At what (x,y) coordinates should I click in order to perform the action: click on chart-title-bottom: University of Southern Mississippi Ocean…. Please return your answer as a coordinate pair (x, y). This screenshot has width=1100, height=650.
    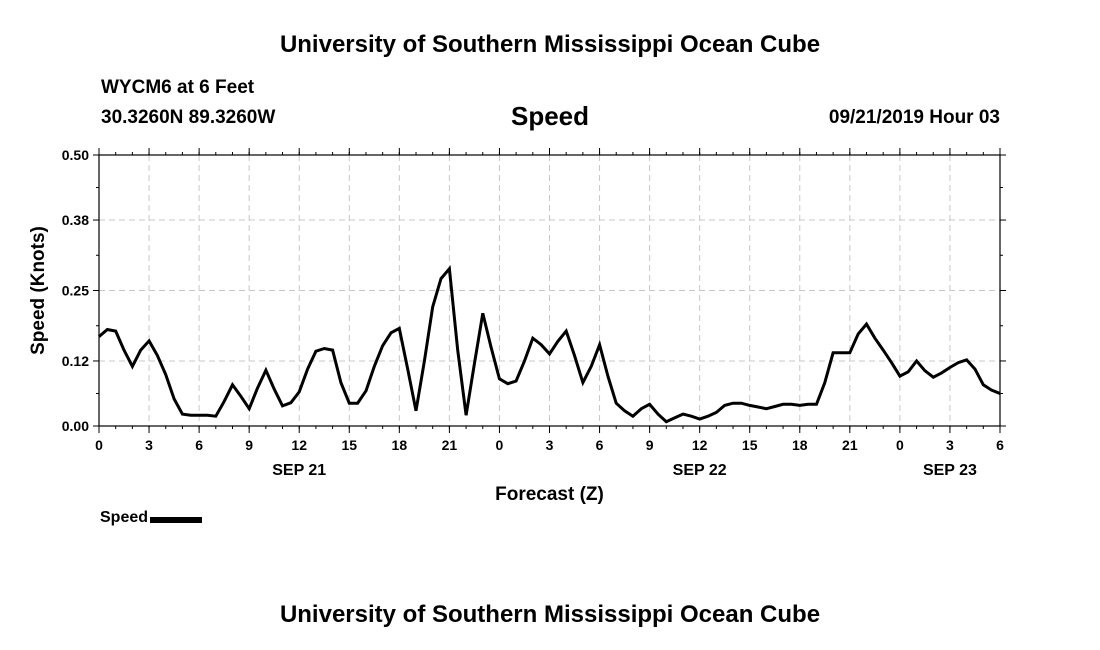
    Looking at the image, I should click on (550, 614).